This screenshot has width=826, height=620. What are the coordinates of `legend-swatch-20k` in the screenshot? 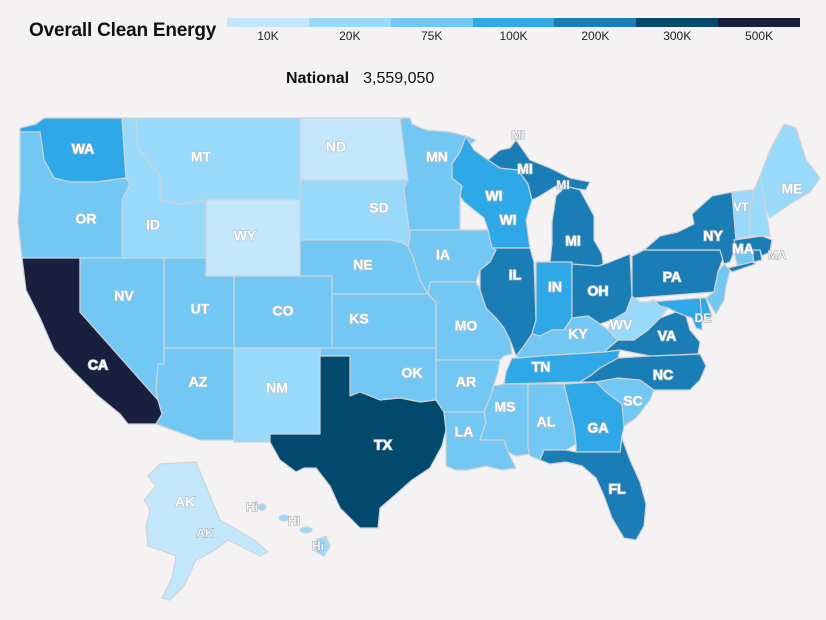 It's located at (349, 22).